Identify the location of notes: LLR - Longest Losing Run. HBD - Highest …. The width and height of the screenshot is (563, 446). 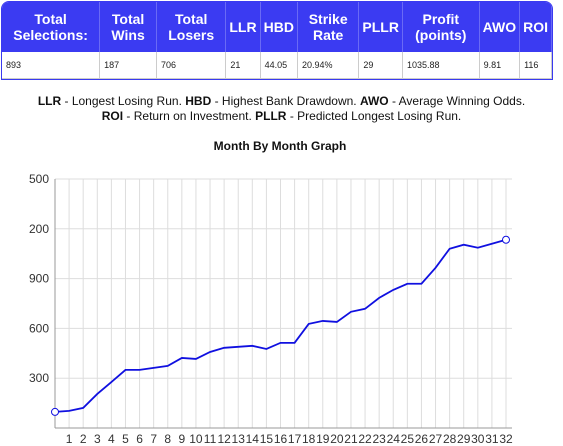
(281, 109).